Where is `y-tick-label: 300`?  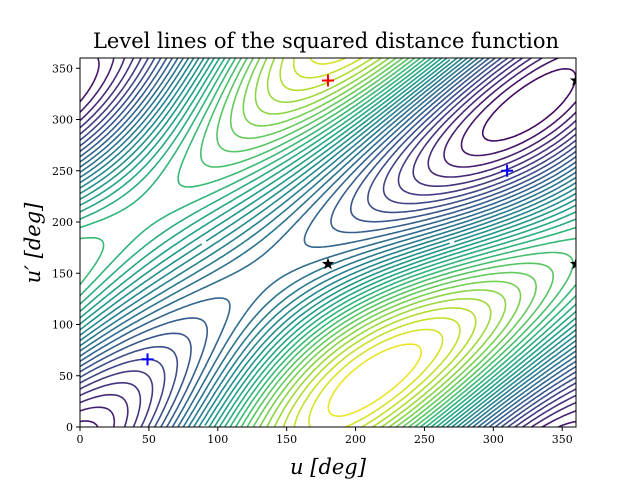 y-tick-label: 300 is located at coordinates (62, 120).